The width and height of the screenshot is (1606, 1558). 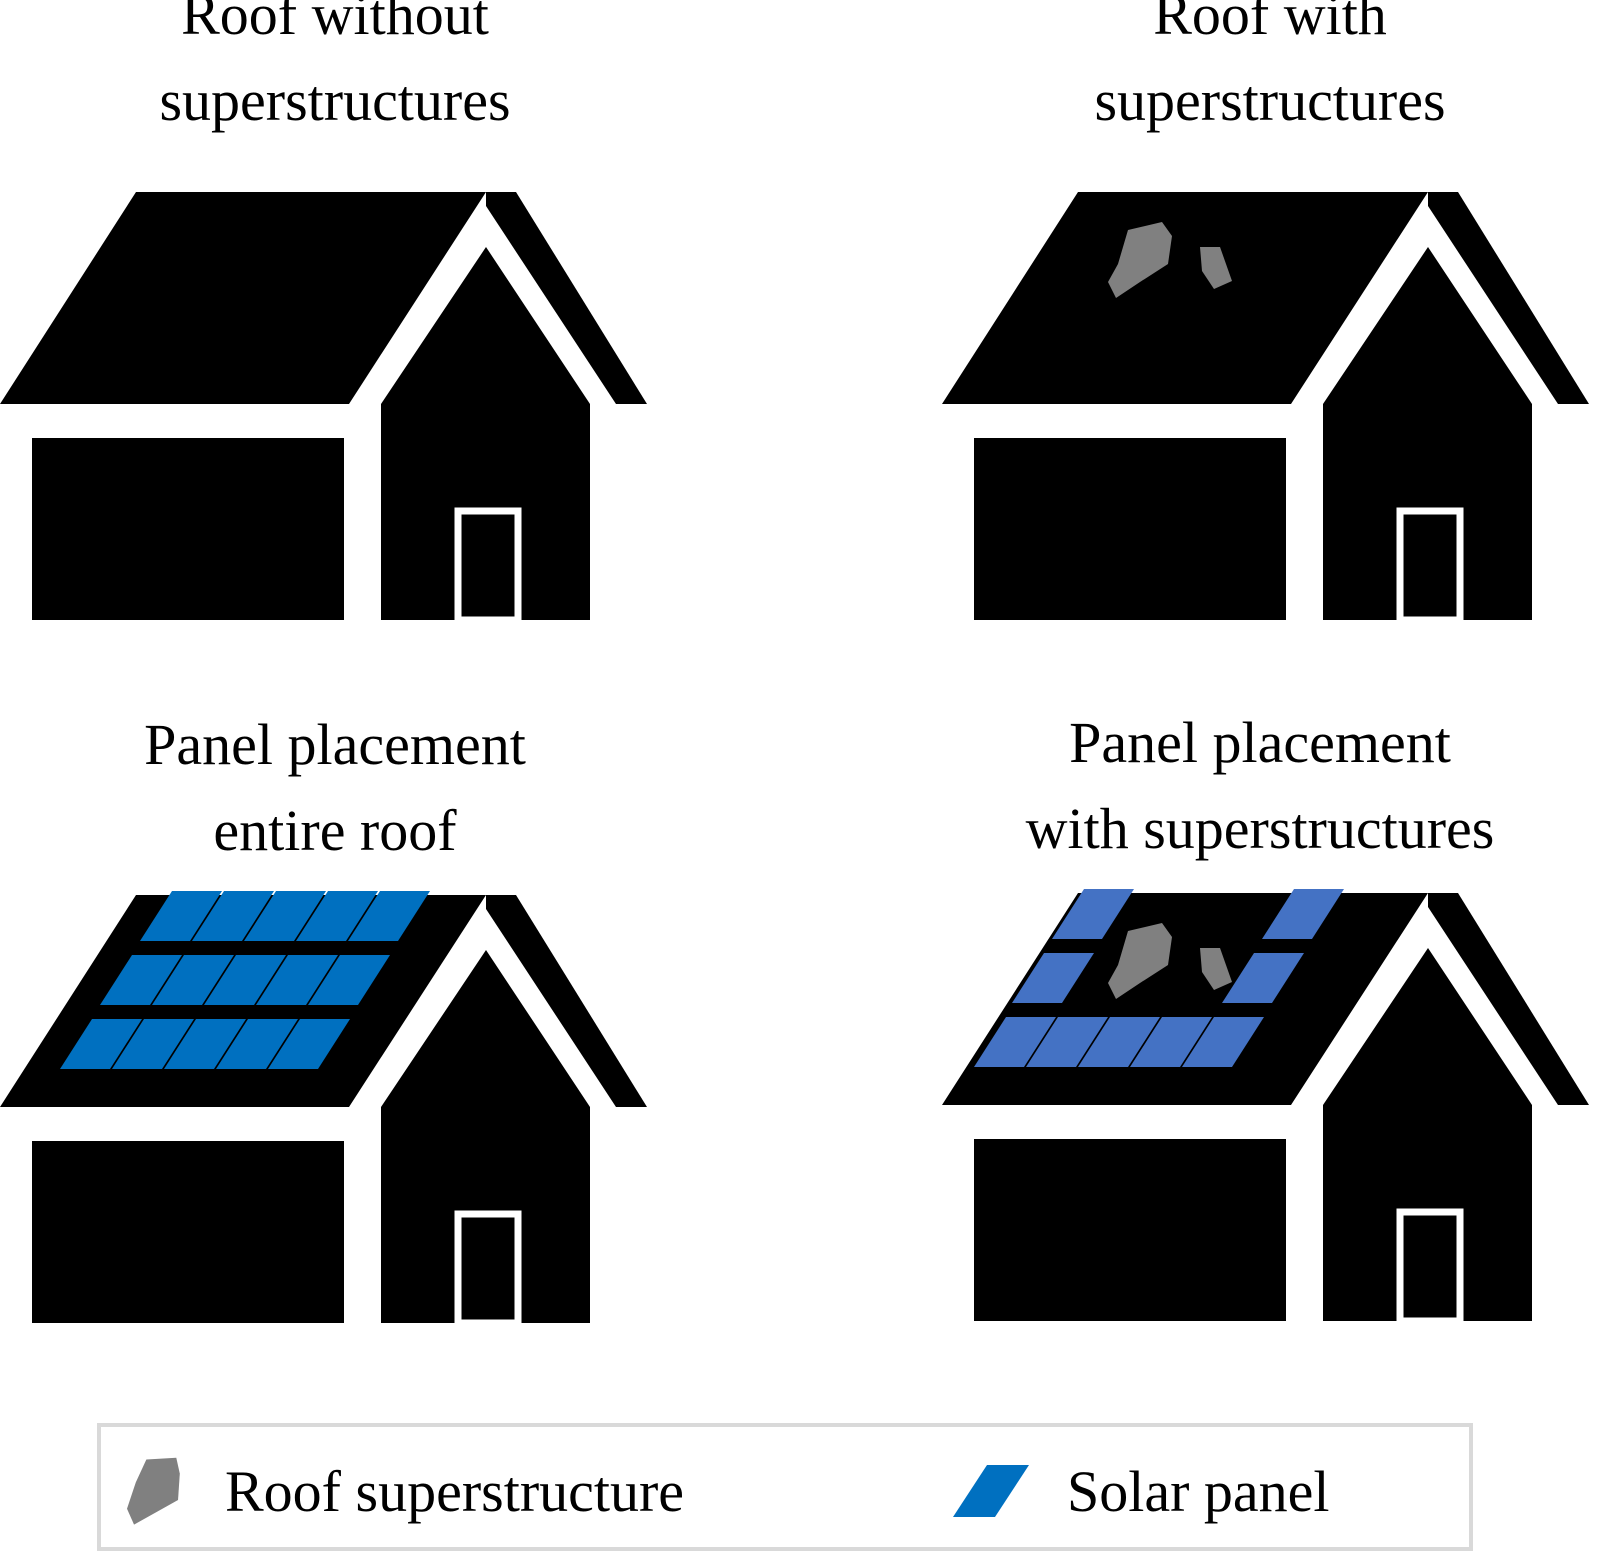 What do you see at coordinates (1265, 408) in the screenshot?
I see `house-icon-roof-with-superstructures` at bounding box center [1265, 408].